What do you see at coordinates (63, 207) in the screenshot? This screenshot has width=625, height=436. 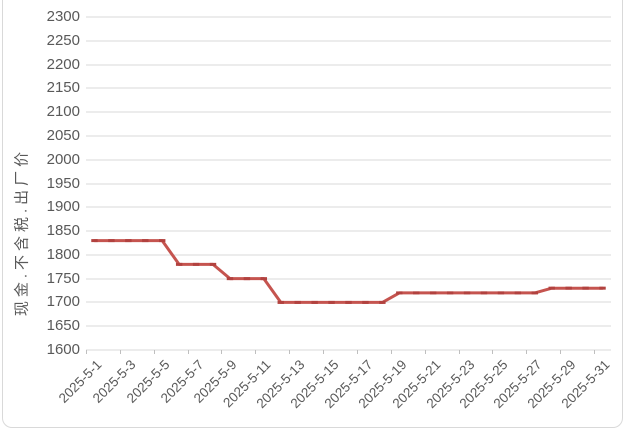 I see `y-tick-label: 1900` at bounding box center [63, 207].